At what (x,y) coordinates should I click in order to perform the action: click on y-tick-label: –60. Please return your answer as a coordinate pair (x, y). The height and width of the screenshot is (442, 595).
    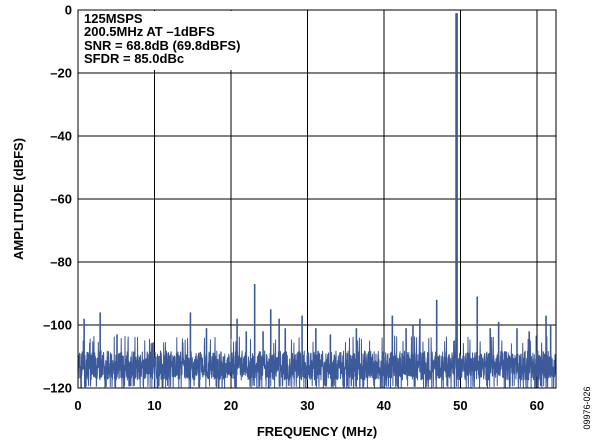
    Looking at the image, I should click on (61, 199).